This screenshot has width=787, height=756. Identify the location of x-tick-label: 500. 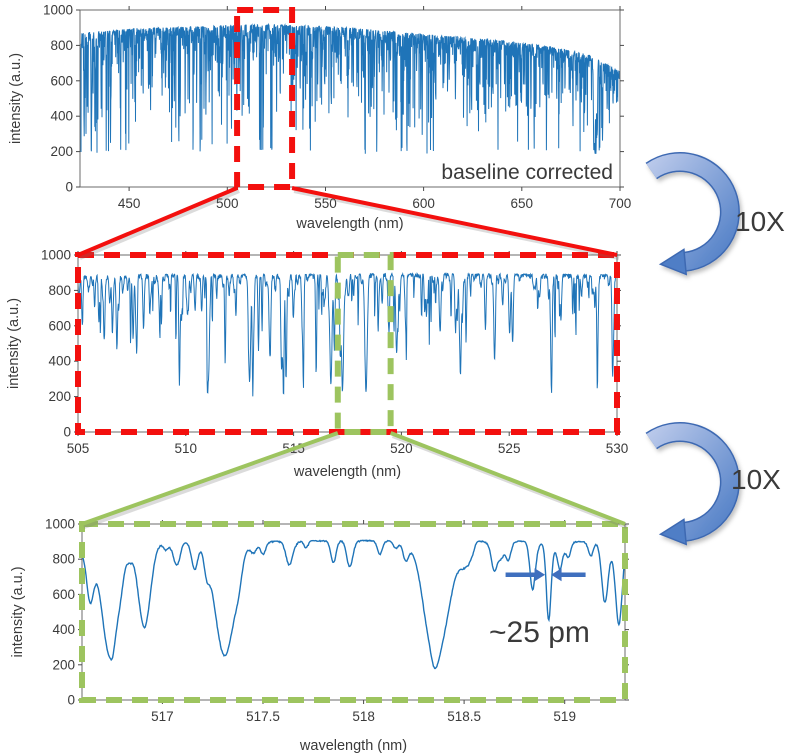
(227, 203).